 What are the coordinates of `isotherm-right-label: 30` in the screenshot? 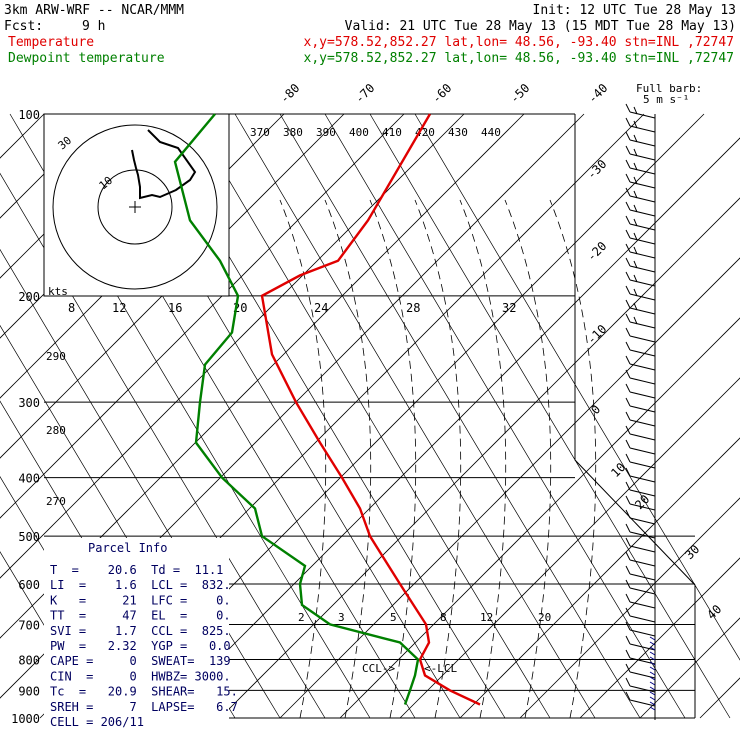 It's located at (692, 552).